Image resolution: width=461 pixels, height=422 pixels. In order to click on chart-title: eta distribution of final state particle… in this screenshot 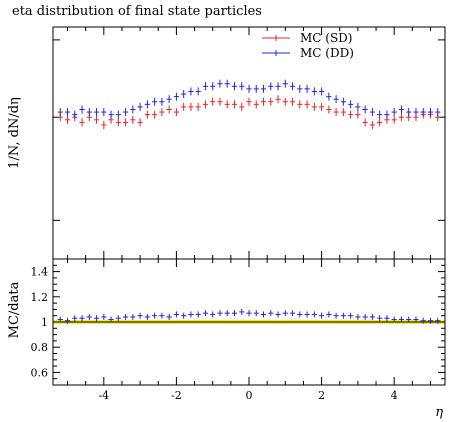, I will do `click(137, 11)`.